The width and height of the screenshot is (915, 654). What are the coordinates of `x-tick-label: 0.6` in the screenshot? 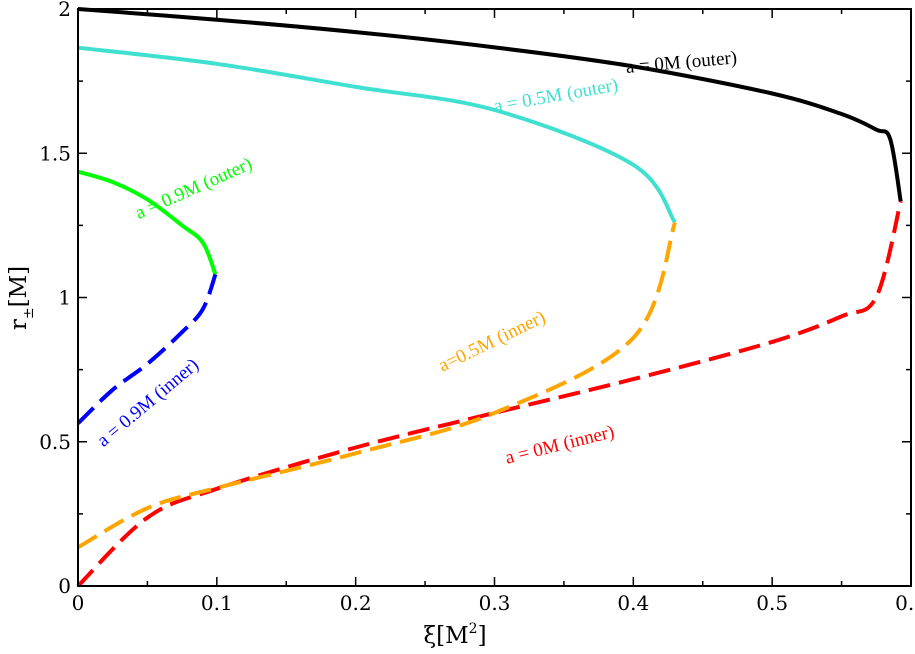 It's located at (905, 603).